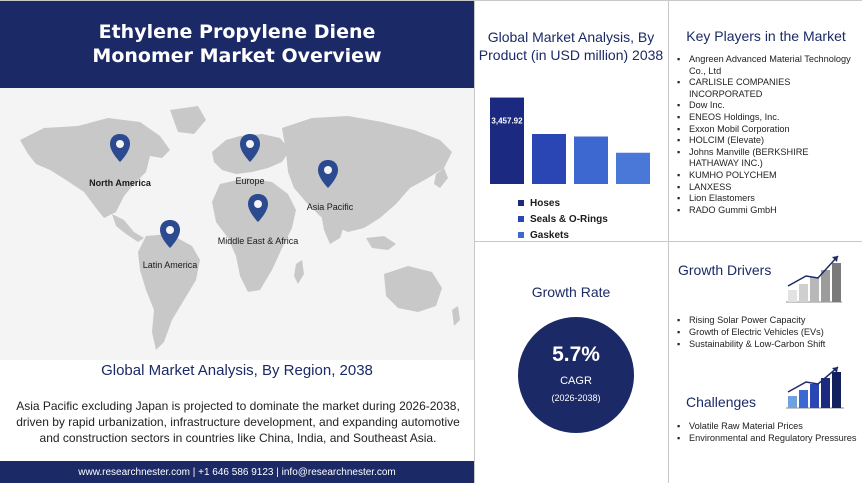 This screenshot has width=862, height=483. Describe the element at coordinates (95, 168) in the screenshot. I see `north-america-shape` at that location.